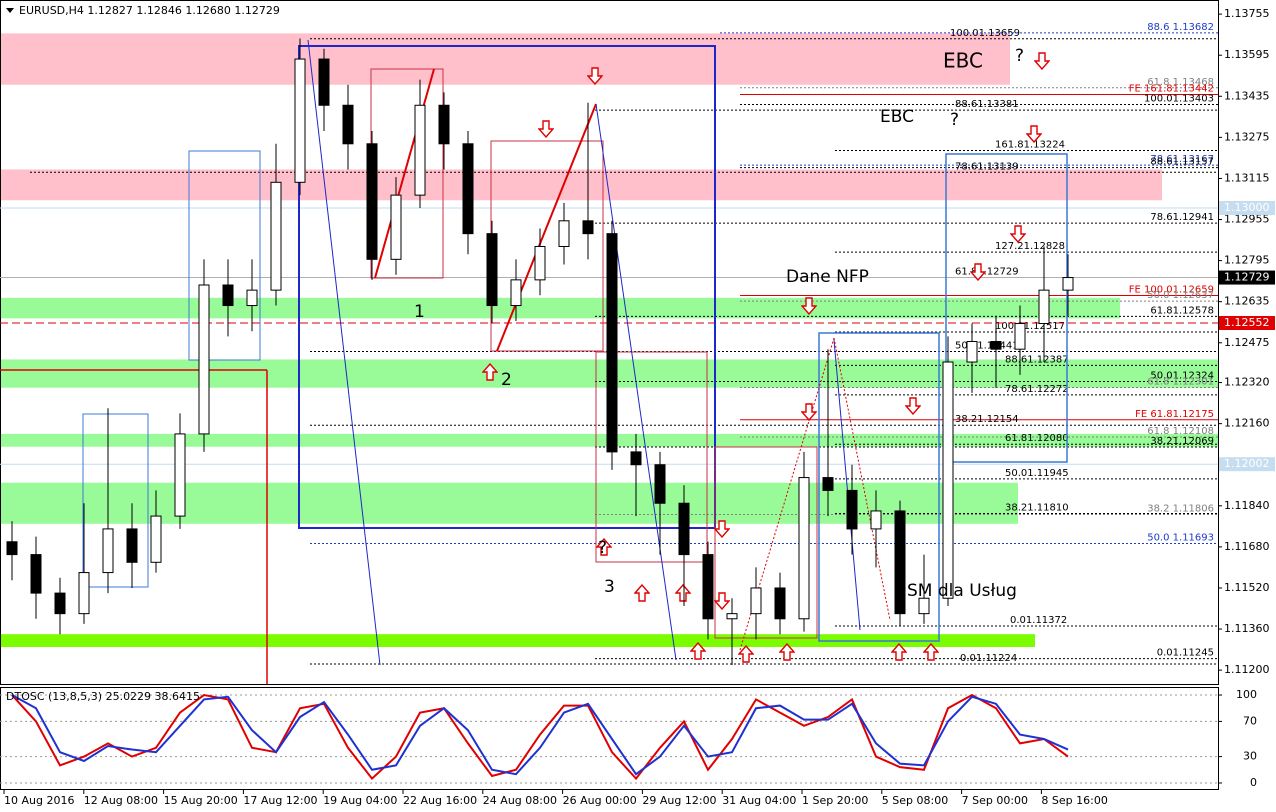 This screenshot has width=1276, height=812. Describe the element at coordinates (440, 800) in the screenshot. I see `x-tick-label: 22 Aug 16:00` at that location.